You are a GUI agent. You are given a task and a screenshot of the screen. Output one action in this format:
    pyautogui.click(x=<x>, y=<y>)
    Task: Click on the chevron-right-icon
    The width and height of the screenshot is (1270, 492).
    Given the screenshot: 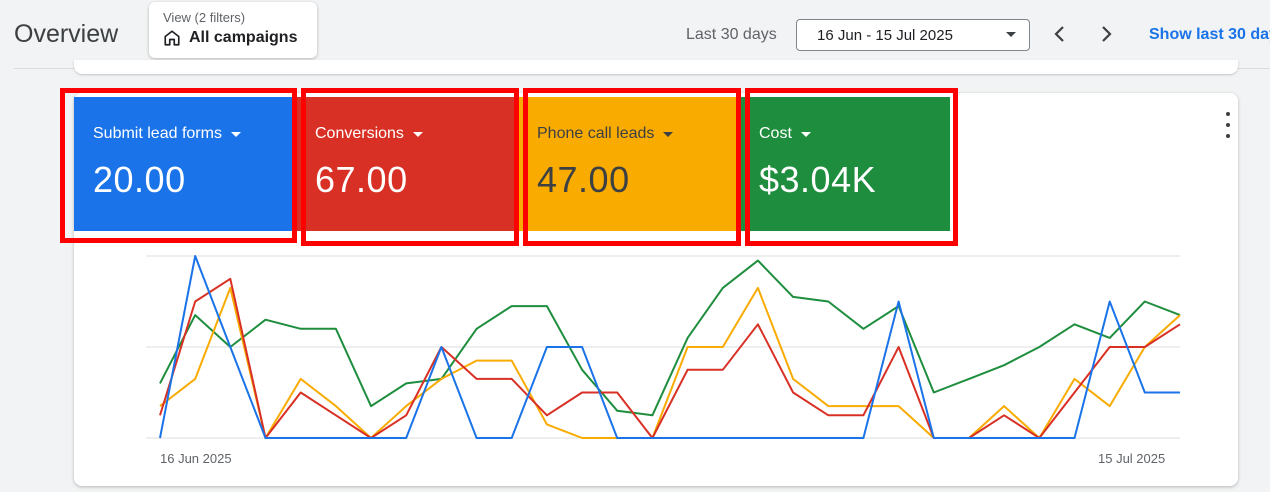 What is the action you would take?
    pyautogui.click(x=1107, y=34)
    